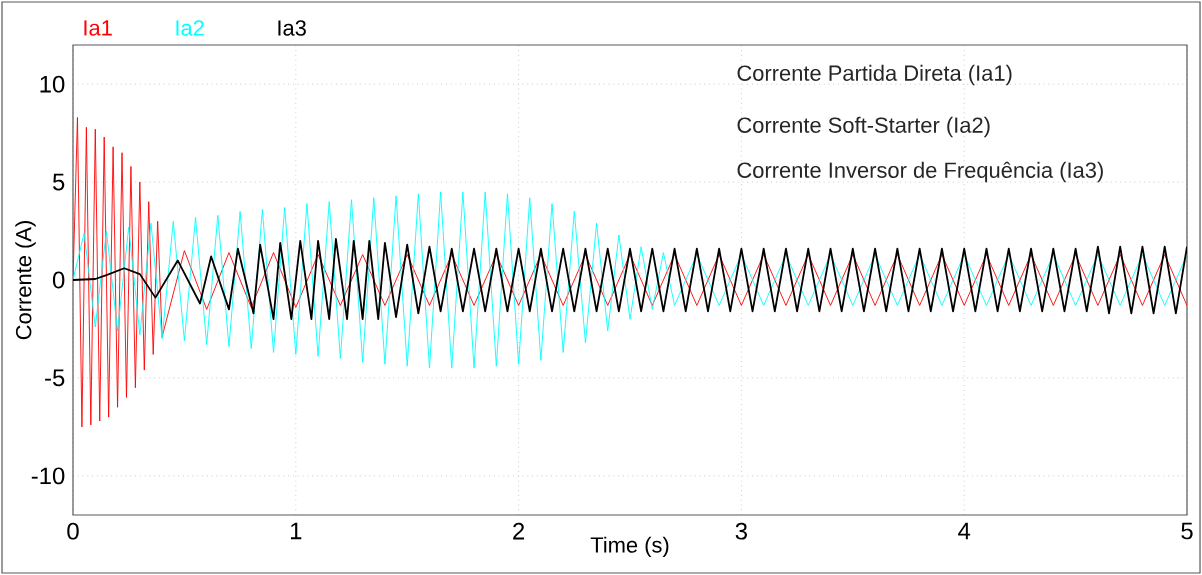 Image resolution: width=1202 pixels, height=575 pixels. I want to click on x-tick-label: 3, so click(741, 531).